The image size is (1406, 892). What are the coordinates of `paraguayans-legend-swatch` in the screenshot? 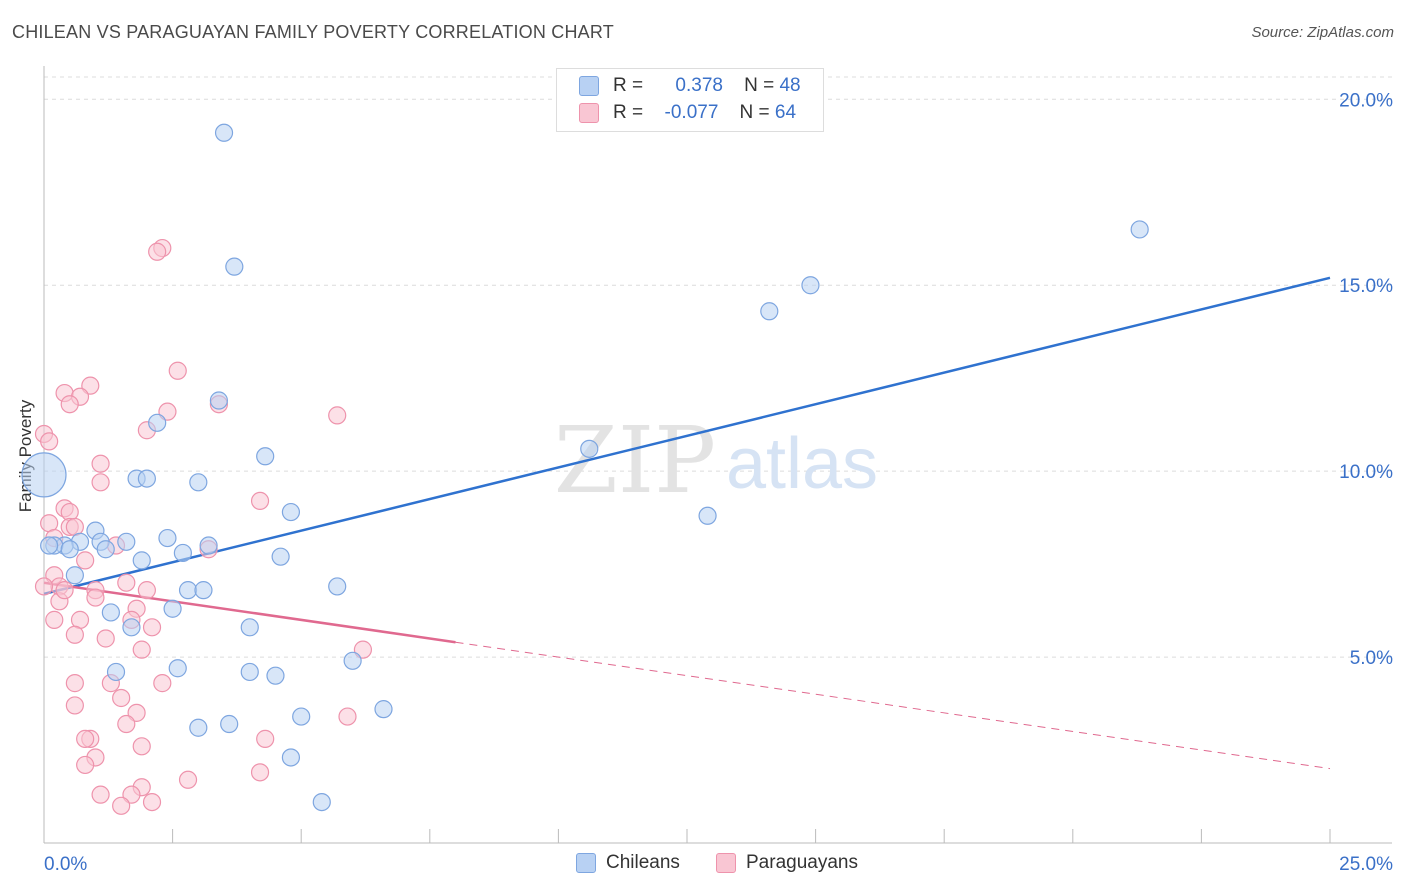 It's located at (726, 862).